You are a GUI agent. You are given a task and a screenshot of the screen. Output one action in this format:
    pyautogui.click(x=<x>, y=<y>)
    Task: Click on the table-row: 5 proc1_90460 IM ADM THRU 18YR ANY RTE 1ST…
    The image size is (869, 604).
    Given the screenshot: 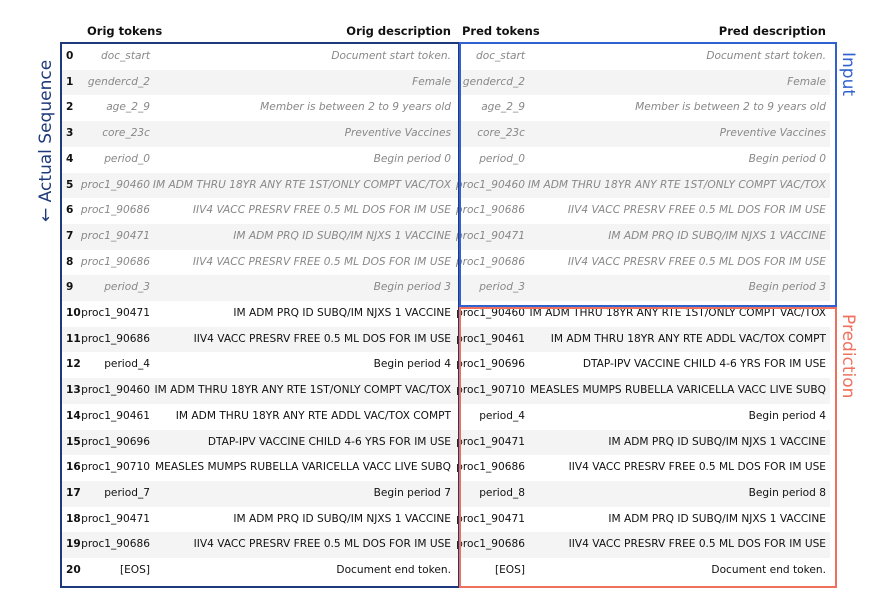 What is the action you would take?
    pyautogui.click(x=446, y=185)
    